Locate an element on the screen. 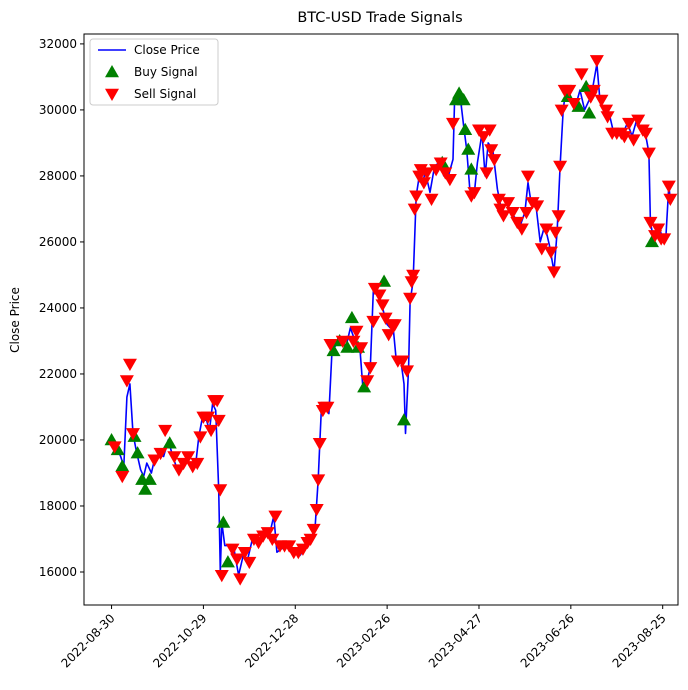  legend-label: Buy Signal is located at coordinates (166, 72).